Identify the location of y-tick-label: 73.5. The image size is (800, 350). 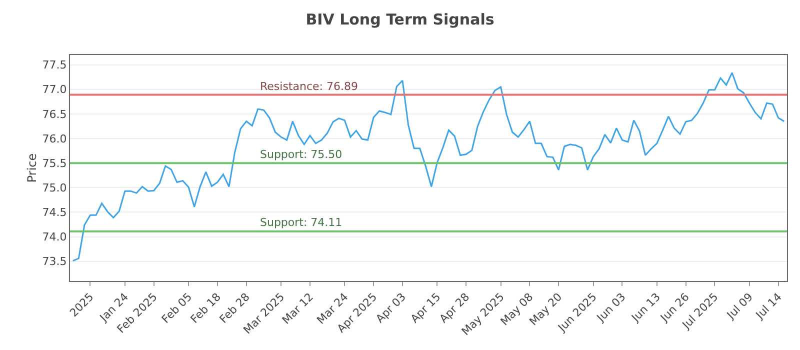
(54, 261).